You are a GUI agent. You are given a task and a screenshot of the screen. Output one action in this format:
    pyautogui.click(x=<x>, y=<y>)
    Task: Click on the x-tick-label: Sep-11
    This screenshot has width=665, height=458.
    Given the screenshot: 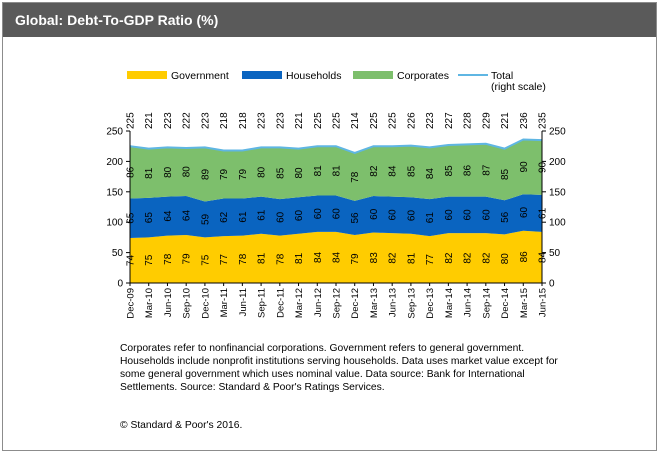 What is the action you would take?
    pyautogui.click(x=262, y=303)
    